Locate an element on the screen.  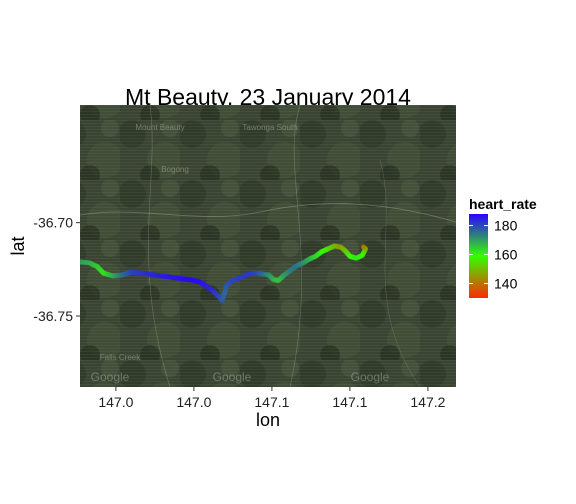
color-legend: heart_rate 140 160 180 is located at coordinates (503, 247).